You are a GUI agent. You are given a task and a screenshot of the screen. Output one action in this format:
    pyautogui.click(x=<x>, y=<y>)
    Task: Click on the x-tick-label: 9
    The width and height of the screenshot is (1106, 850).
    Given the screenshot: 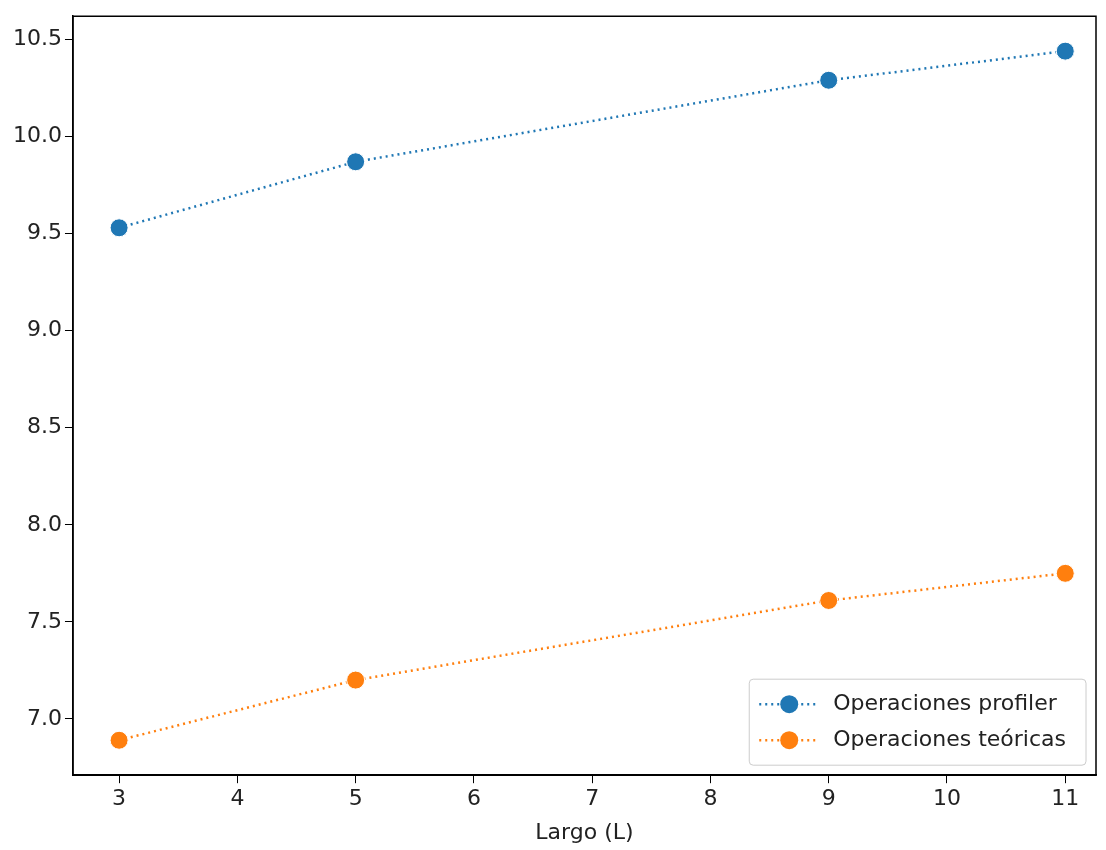 What is the action you would take?
    pyautogui.click(x=828, y=798)
    